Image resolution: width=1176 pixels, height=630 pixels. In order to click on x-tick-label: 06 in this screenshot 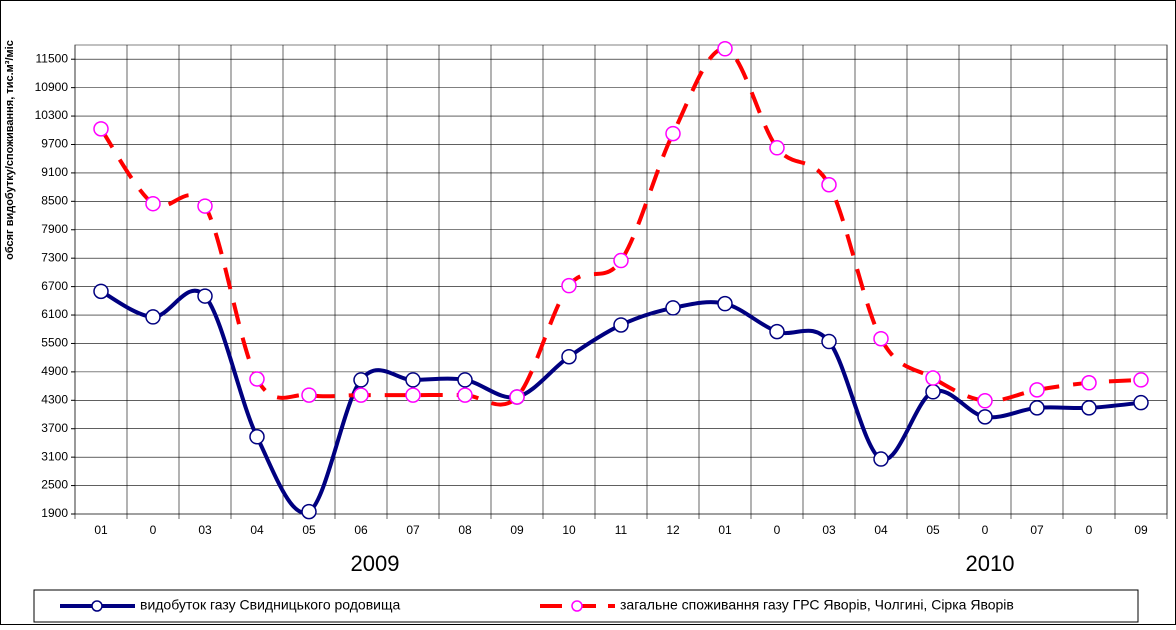, I will do `click(361, 530)`.